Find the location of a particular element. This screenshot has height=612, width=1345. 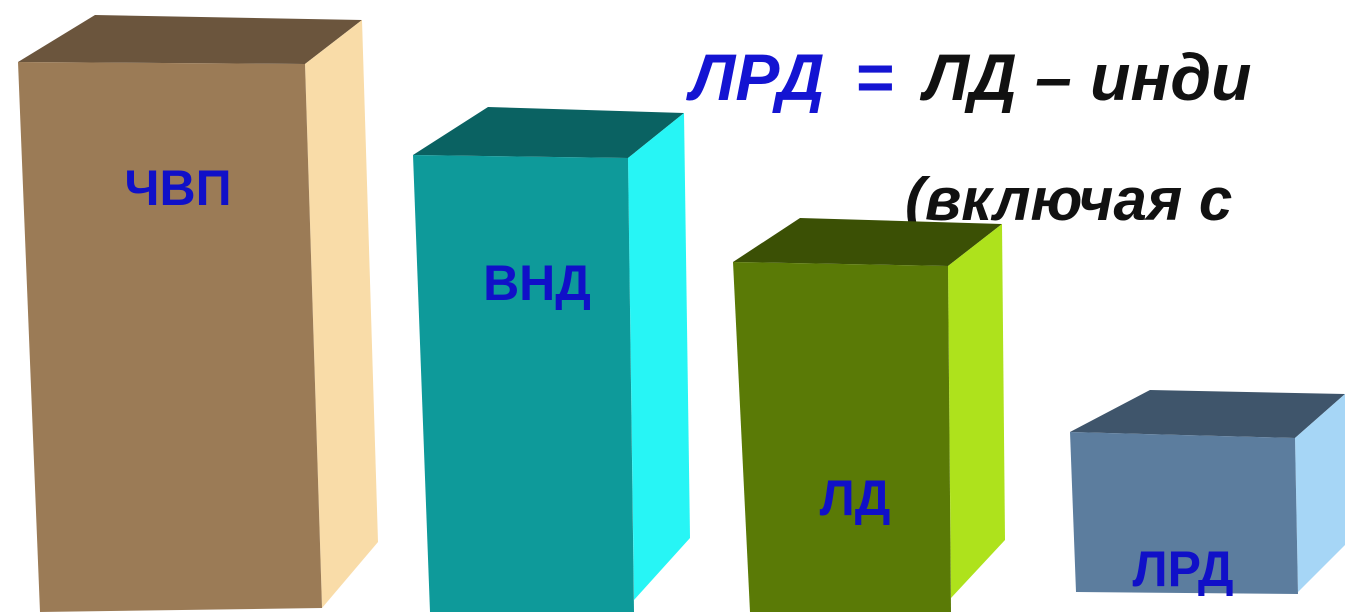

formula-equals: = is located at coordinates (874, 77).